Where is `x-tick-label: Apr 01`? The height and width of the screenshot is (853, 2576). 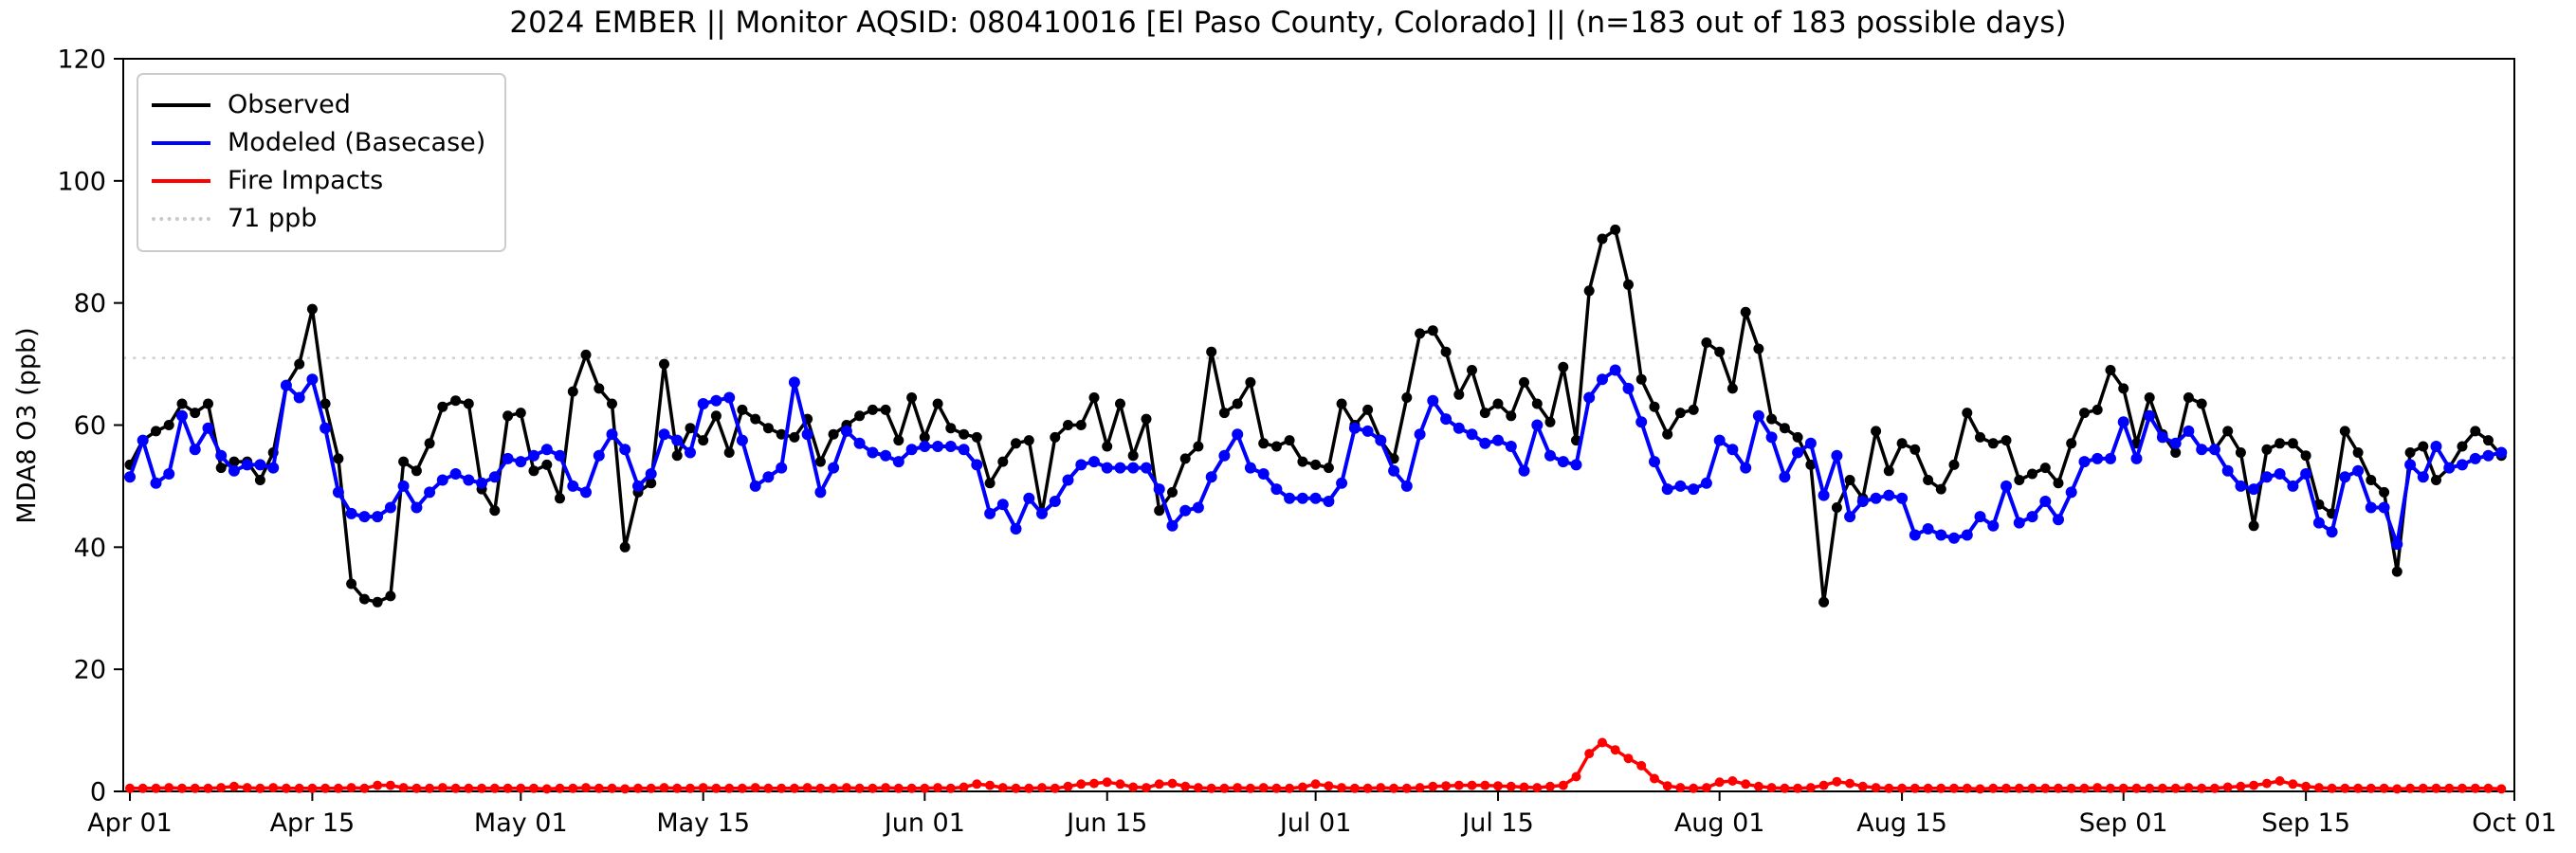 x-tick-label: Apr 01 is located at coordinates (130, 823).